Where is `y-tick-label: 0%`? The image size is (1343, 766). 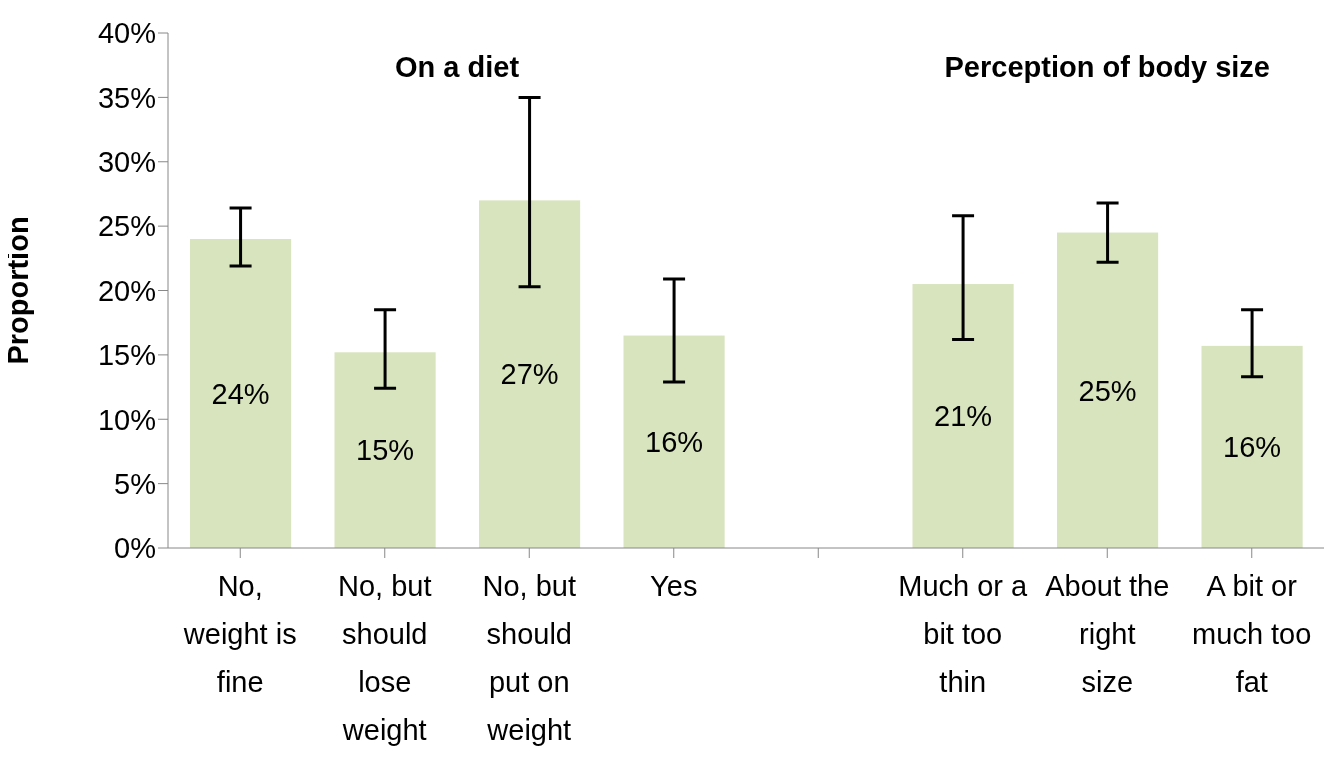
y-tick-label: 0% is located at coordinates (135, 548).